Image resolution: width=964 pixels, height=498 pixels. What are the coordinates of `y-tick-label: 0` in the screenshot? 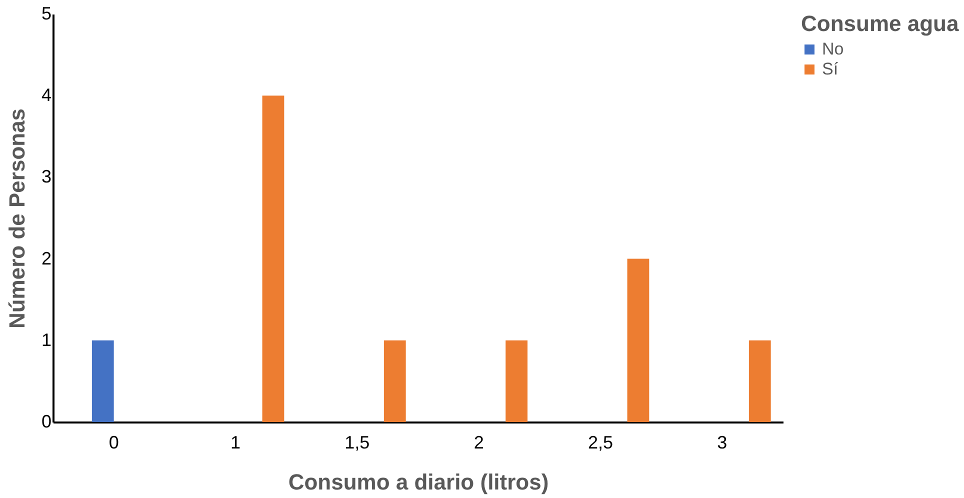 It's located at (46, 422).